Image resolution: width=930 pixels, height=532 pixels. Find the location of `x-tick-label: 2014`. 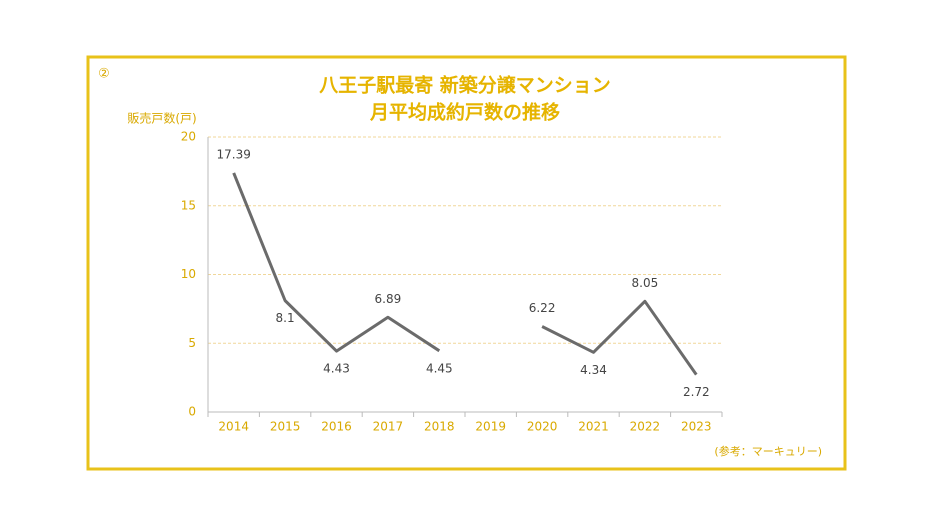

x-tick-label: 2014 is located at coordinates (233, 427).